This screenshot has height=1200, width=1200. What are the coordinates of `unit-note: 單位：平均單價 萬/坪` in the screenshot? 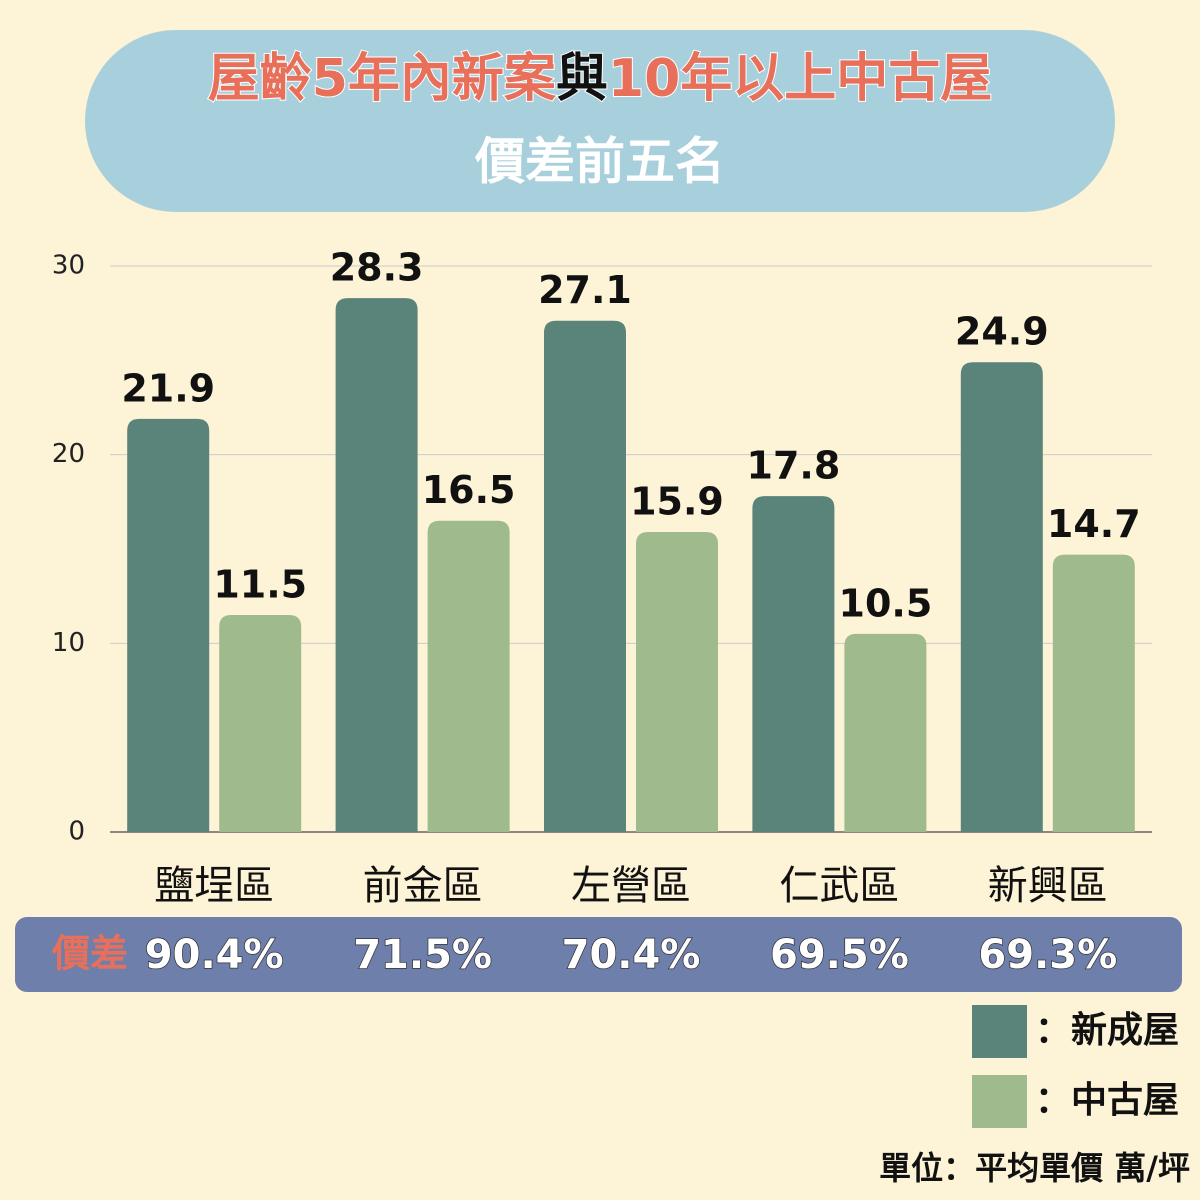 It's located at (1034, 1168).